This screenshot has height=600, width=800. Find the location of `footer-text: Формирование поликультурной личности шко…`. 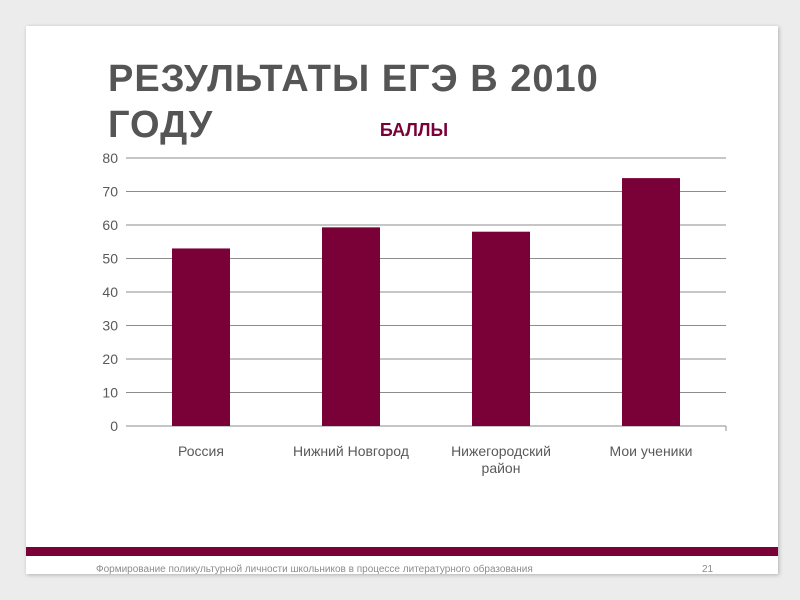

footer-text: Формирование поликультурной личности шко… is located at coordinates (314, 569).